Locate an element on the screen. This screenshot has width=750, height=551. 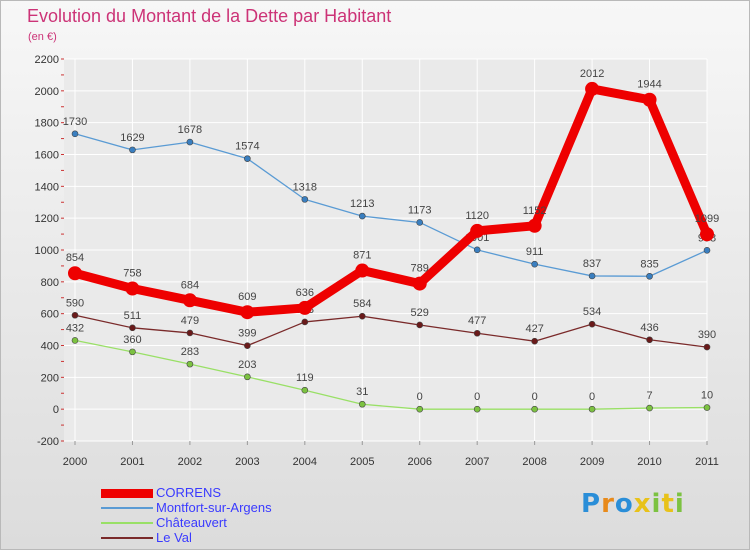
legend-label: Châteauvert is located at coordinates (191, 522).